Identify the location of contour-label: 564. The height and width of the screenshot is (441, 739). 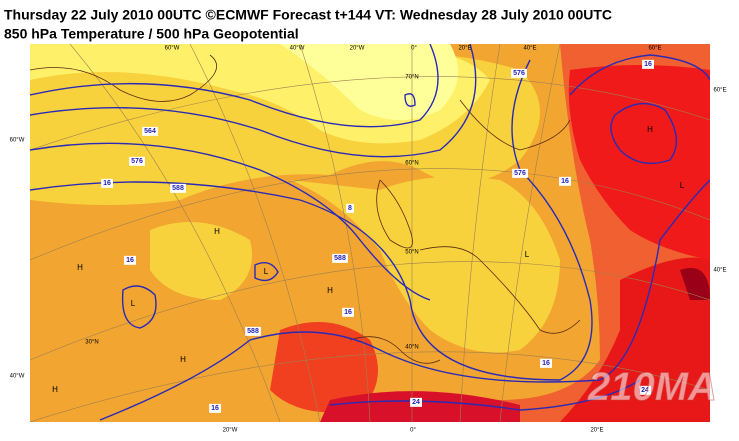
(150, 131).